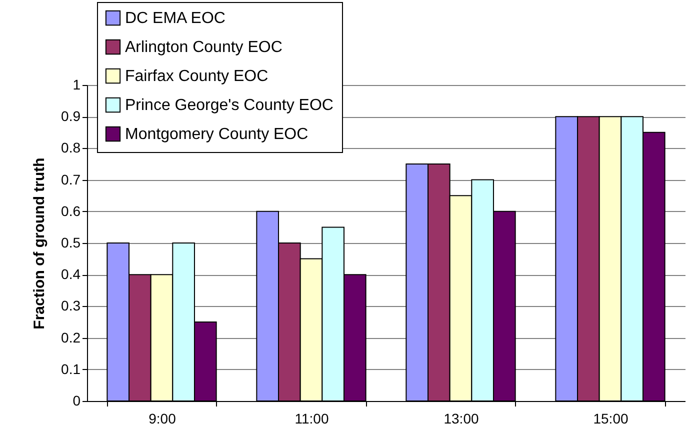  I want to click on x-tick-label: 13:00, so click(461, 418).